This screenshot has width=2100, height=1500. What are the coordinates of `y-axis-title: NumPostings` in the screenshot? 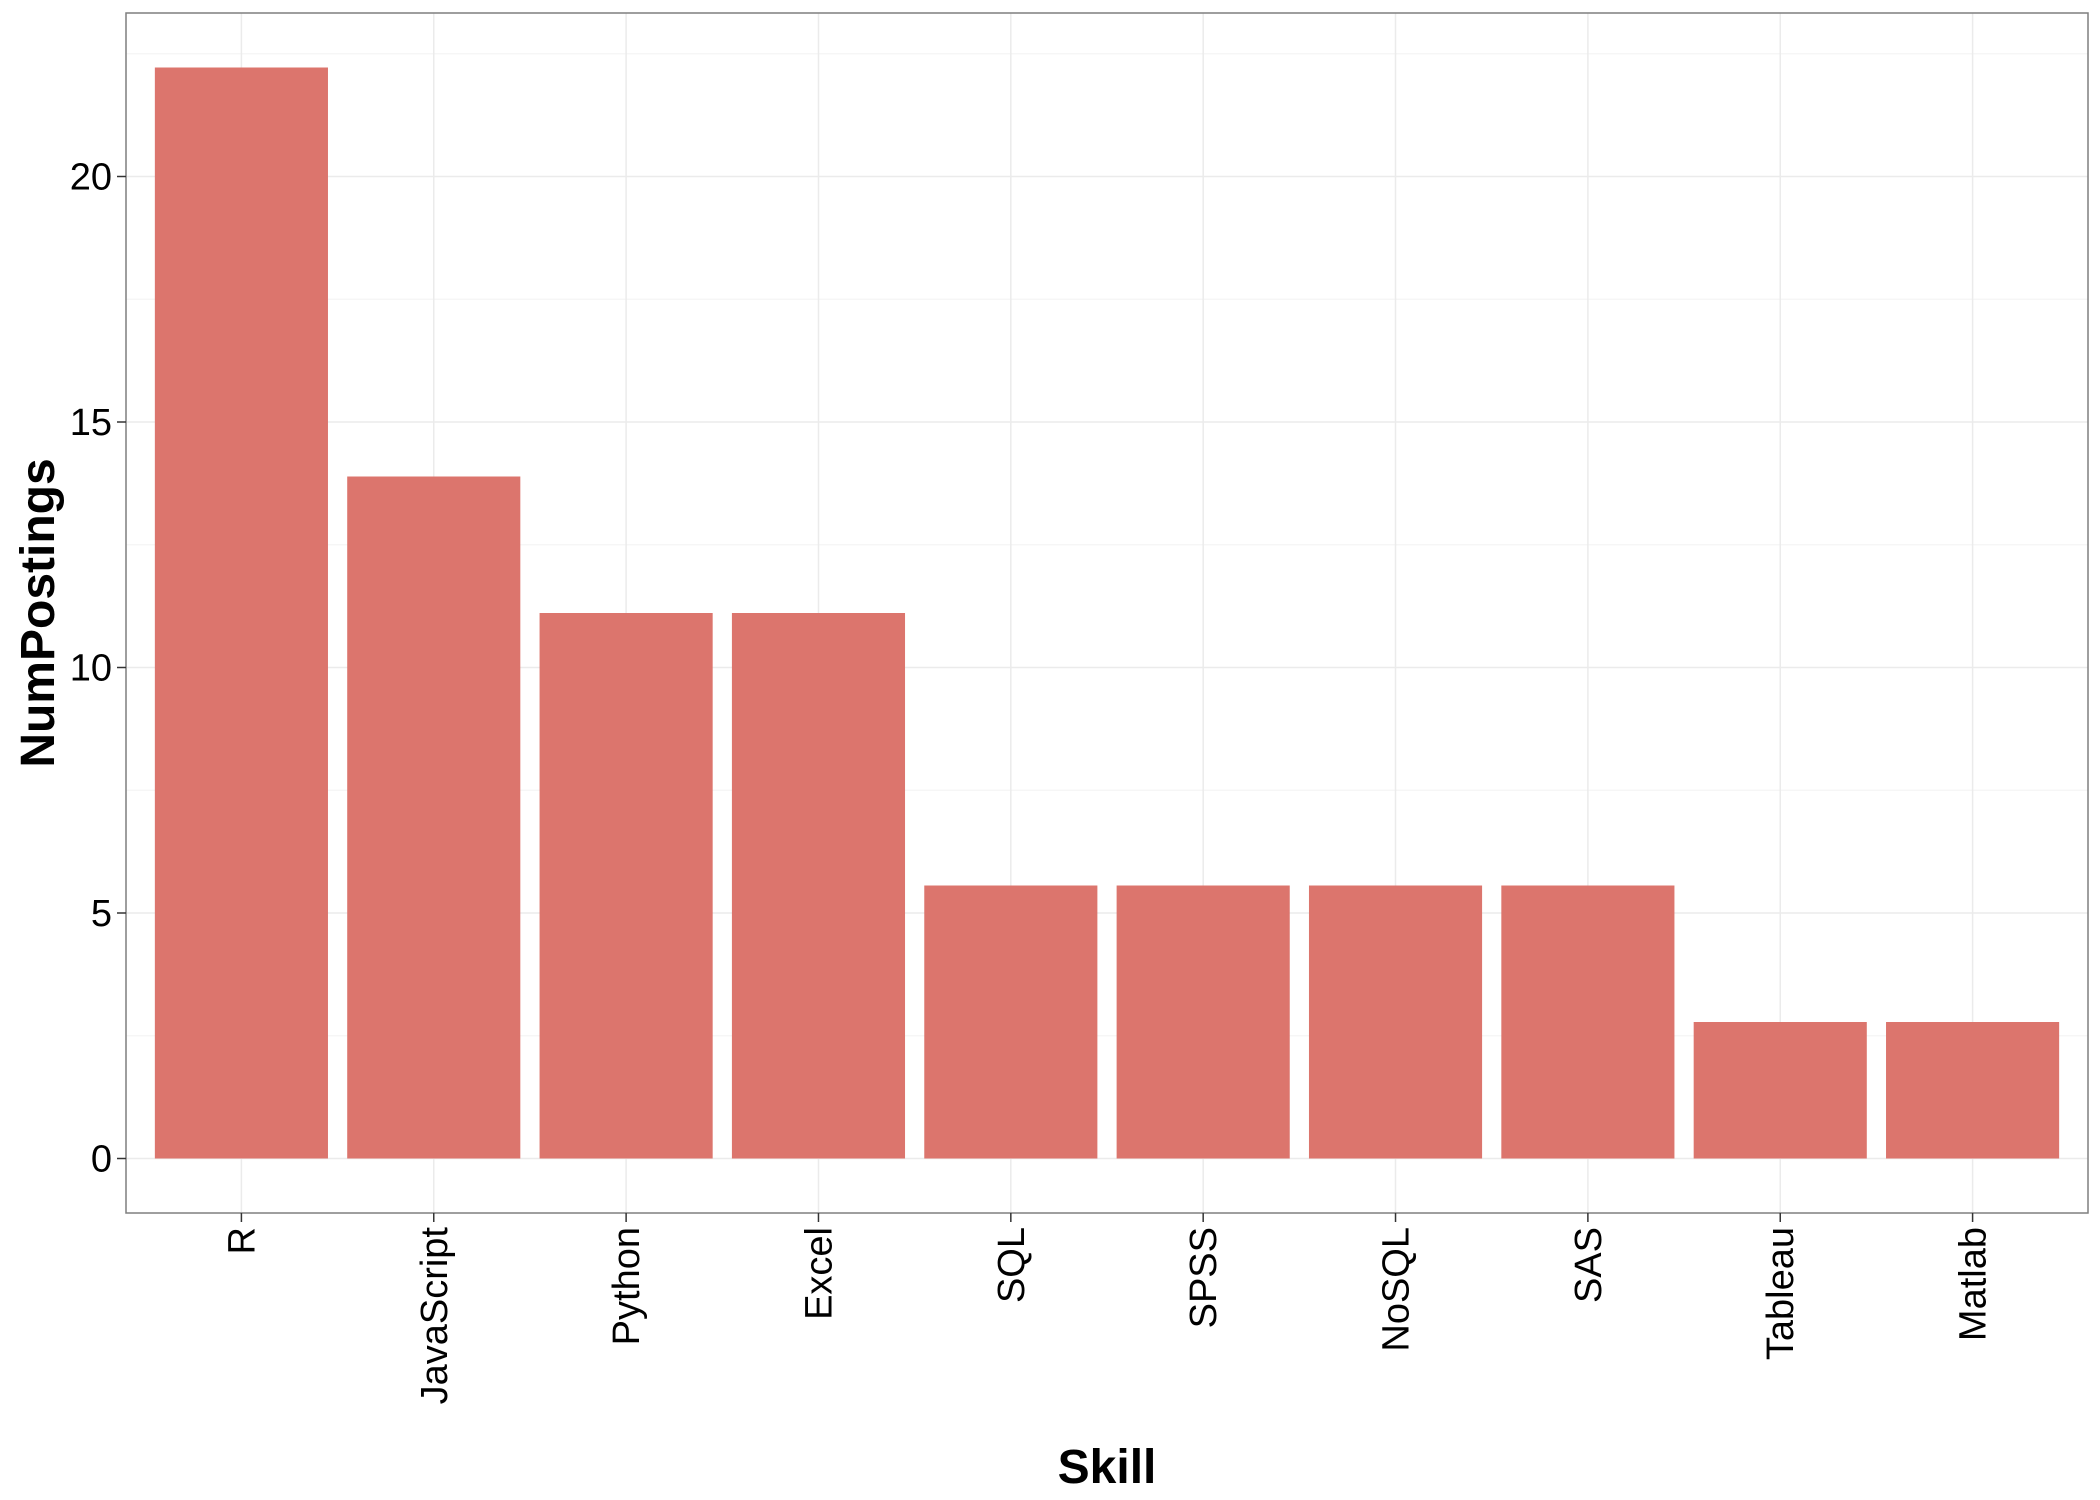 It's located at (38, 612).